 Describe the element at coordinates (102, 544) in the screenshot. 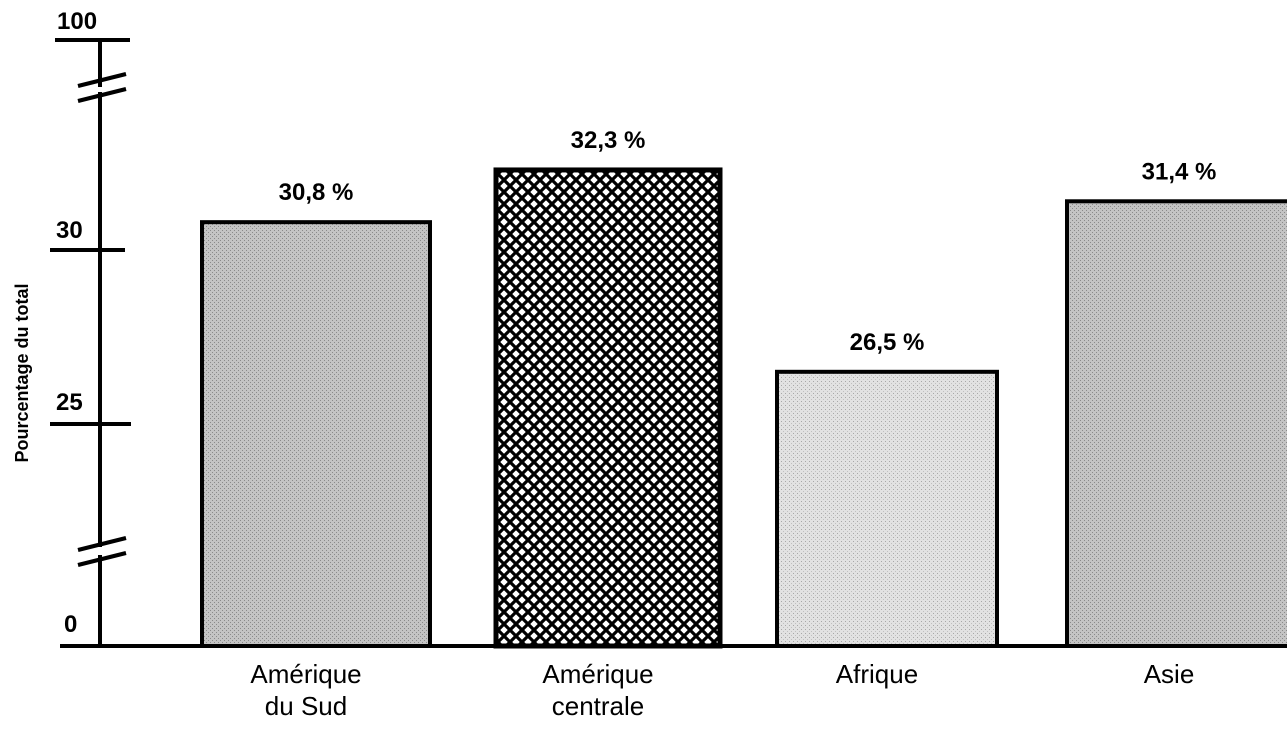

I see `axis-break-lower-a` at that location.